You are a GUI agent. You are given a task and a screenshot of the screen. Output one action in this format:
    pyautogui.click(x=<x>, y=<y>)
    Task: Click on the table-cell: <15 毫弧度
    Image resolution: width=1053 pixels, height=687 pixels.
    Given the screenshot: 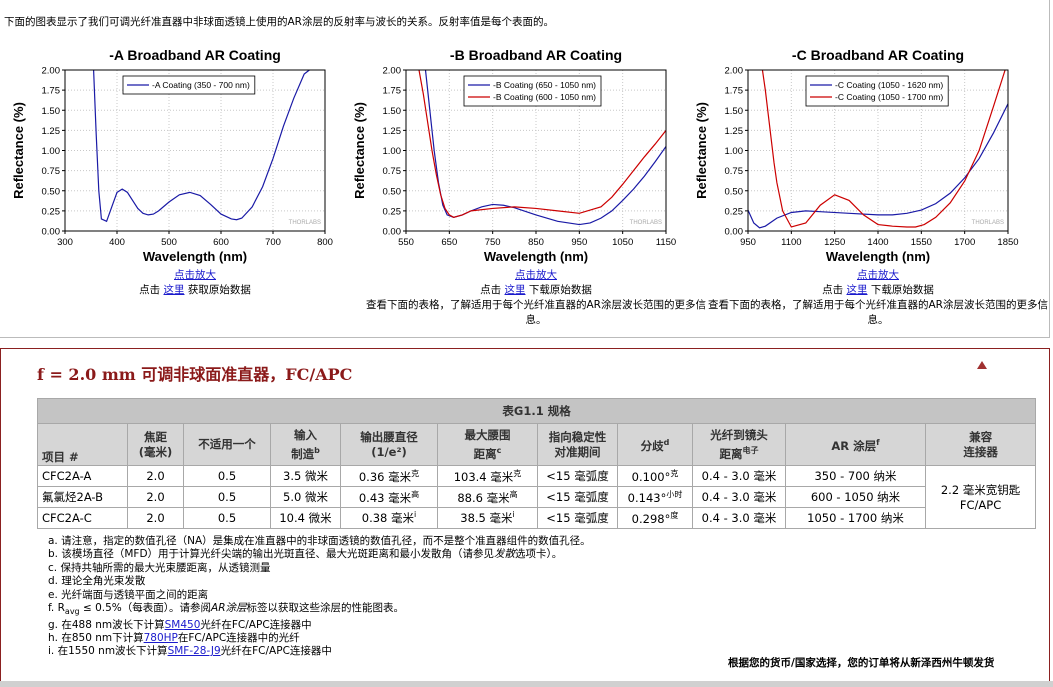 What is the action you would take?
    pyautogui.click(x=577, y=497)
    